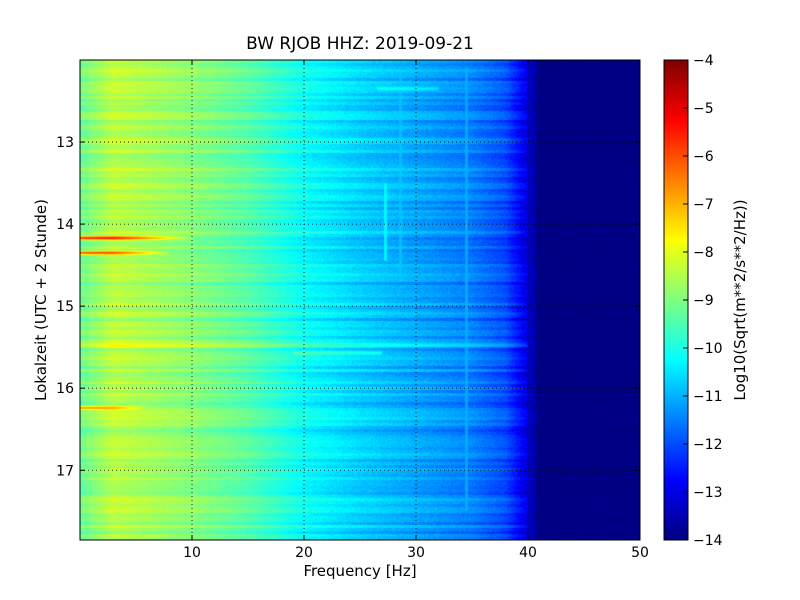 Image resolution: width=800 pixels, height=600 pixels. What do you see at coordinates (65, 143) in the screenshot?
I see `y-tick-label: 13` at bounding box center [65, 143].